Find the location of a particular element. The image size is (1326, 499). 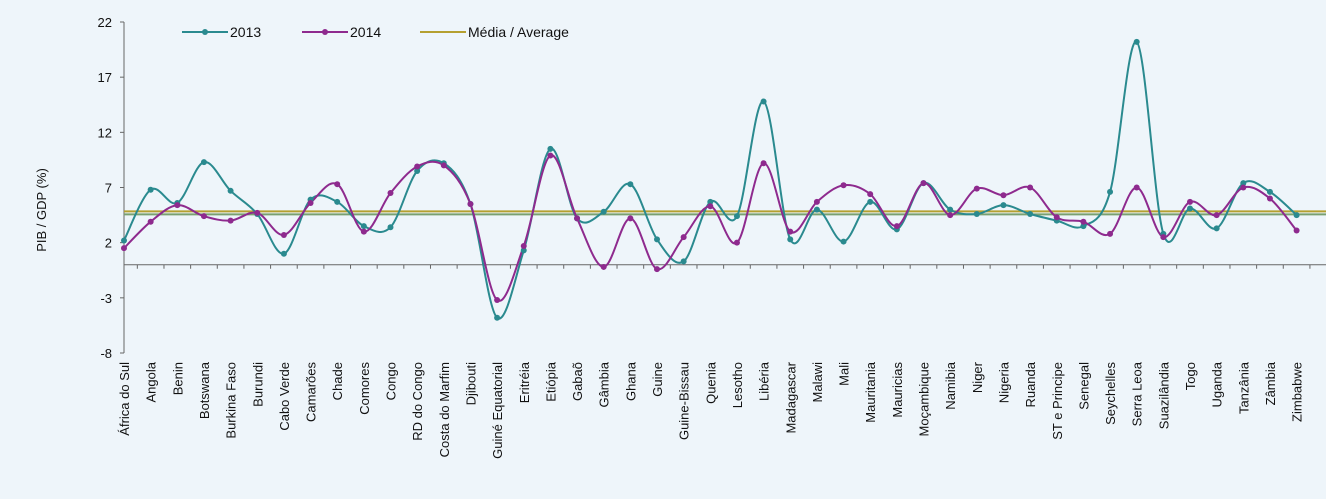

x-tick-label: Suazilândia is located at coordinates (1163, 395).